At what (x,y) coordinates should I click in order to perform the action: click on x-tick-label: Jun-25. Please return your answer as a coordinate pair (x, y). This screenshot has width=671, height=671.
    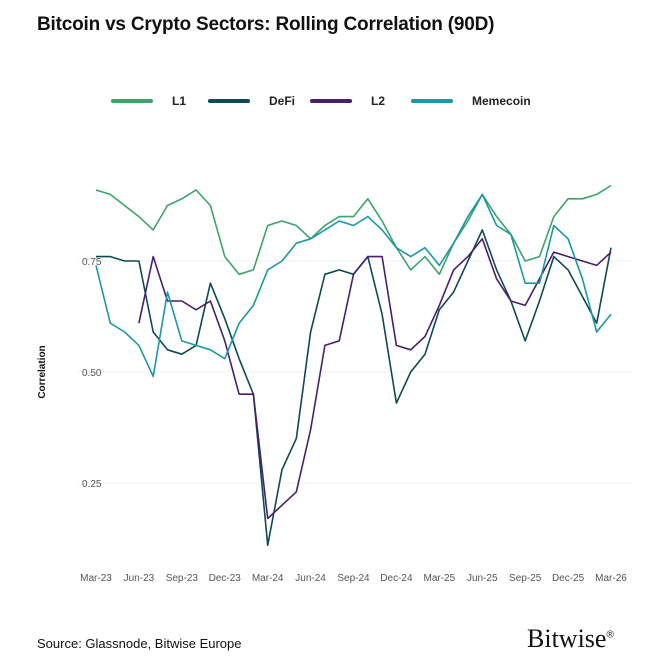
    Looking at the image, I should click on (482, 578).